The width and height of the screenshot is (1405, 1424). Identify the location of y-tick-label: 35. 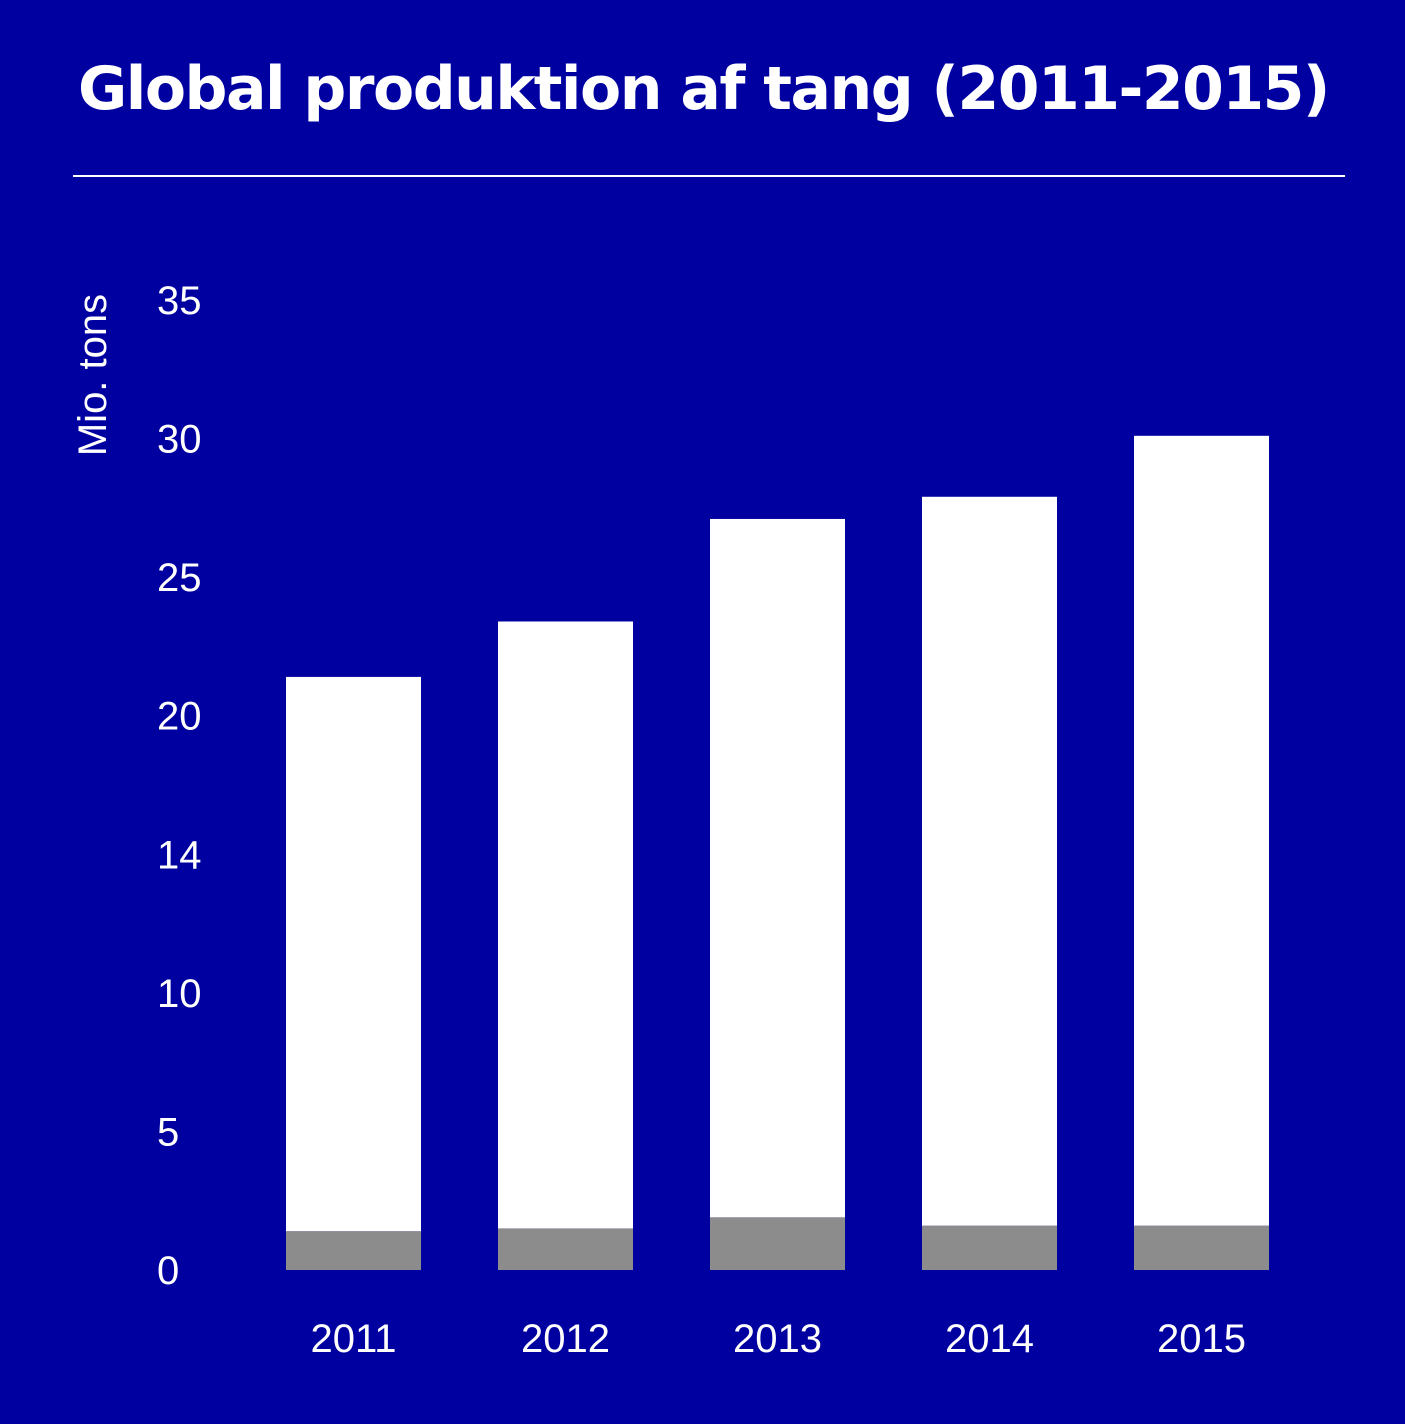
(179, 301).